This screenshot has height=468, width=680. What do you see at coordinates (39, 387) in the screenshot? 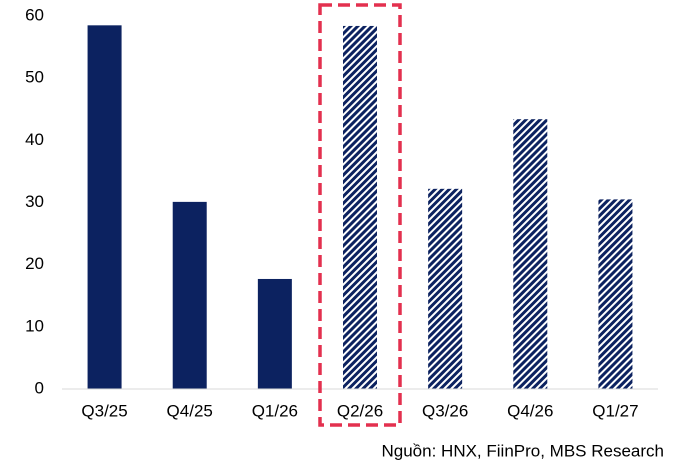
I see `y-tick-label: 0` at bounding box center [39, 387].